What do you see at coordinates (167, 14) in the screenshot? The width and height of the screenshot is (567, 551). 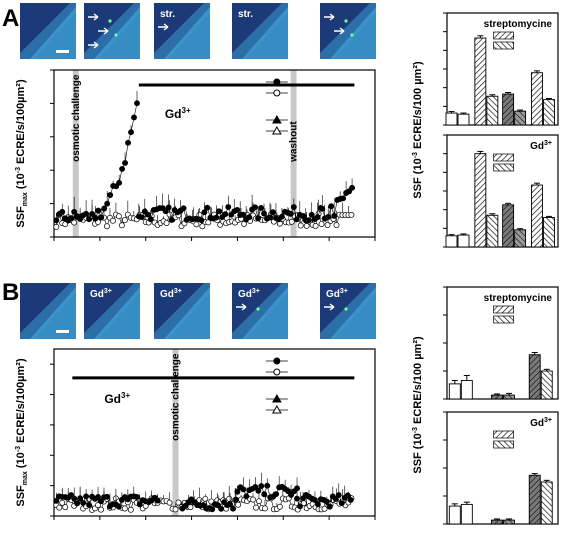 I see `thumbnail-label: str.` at bounding box center [167, 14].